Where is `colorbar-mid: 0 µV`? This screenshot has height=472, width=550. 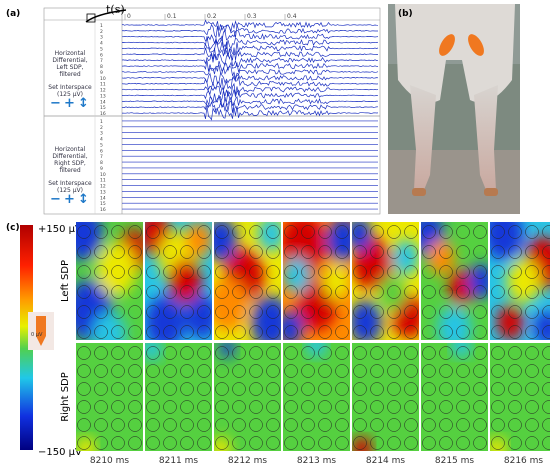 colorbar-mid: 0 µV is located at coordinates (37, 335).